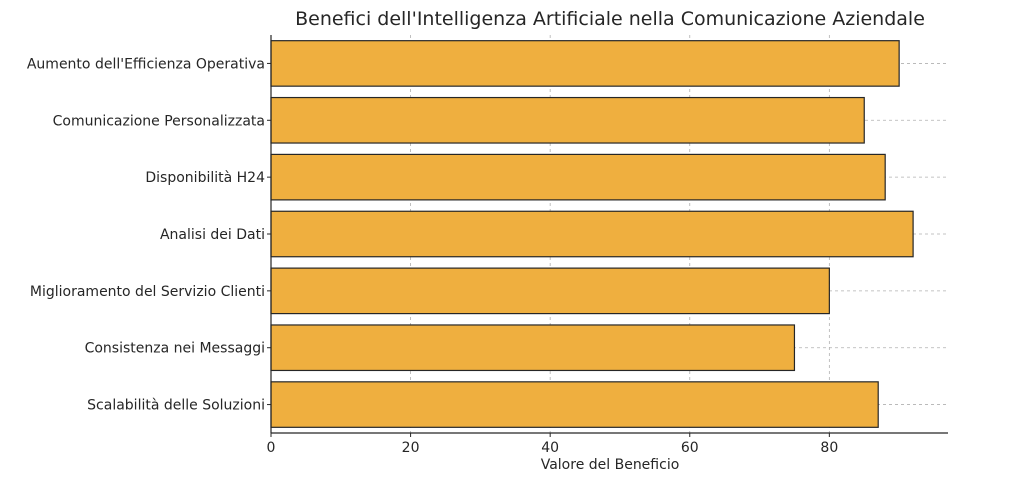 This screenshot has height=503, width=1024. Describe the element at coordinates (159, 121) in the screenshot. I see `y-tick-label: Comunicazione Personalizzata` at that location.